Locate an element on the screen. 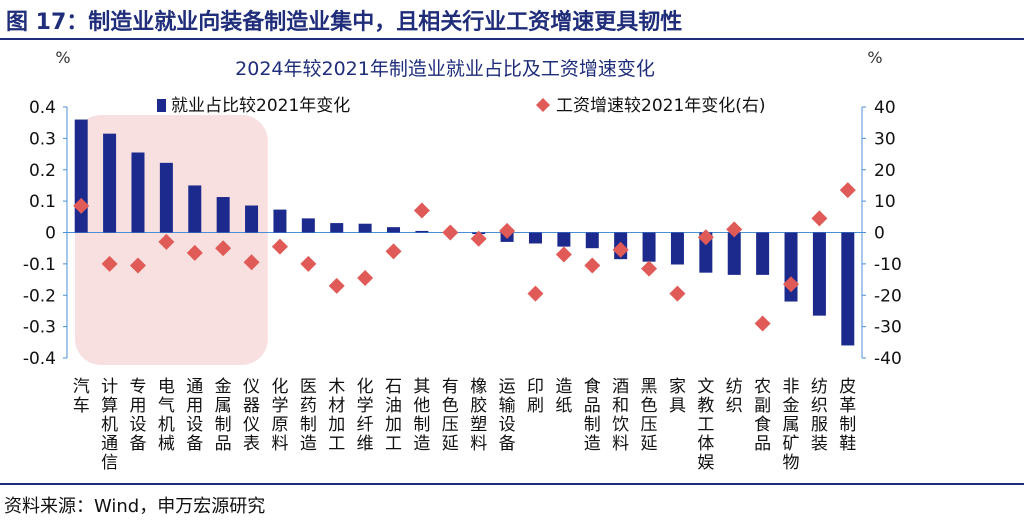 This screenshot has width=1024, height=522. x-label-11: 石油加工 is located at coordinates (393, 415).